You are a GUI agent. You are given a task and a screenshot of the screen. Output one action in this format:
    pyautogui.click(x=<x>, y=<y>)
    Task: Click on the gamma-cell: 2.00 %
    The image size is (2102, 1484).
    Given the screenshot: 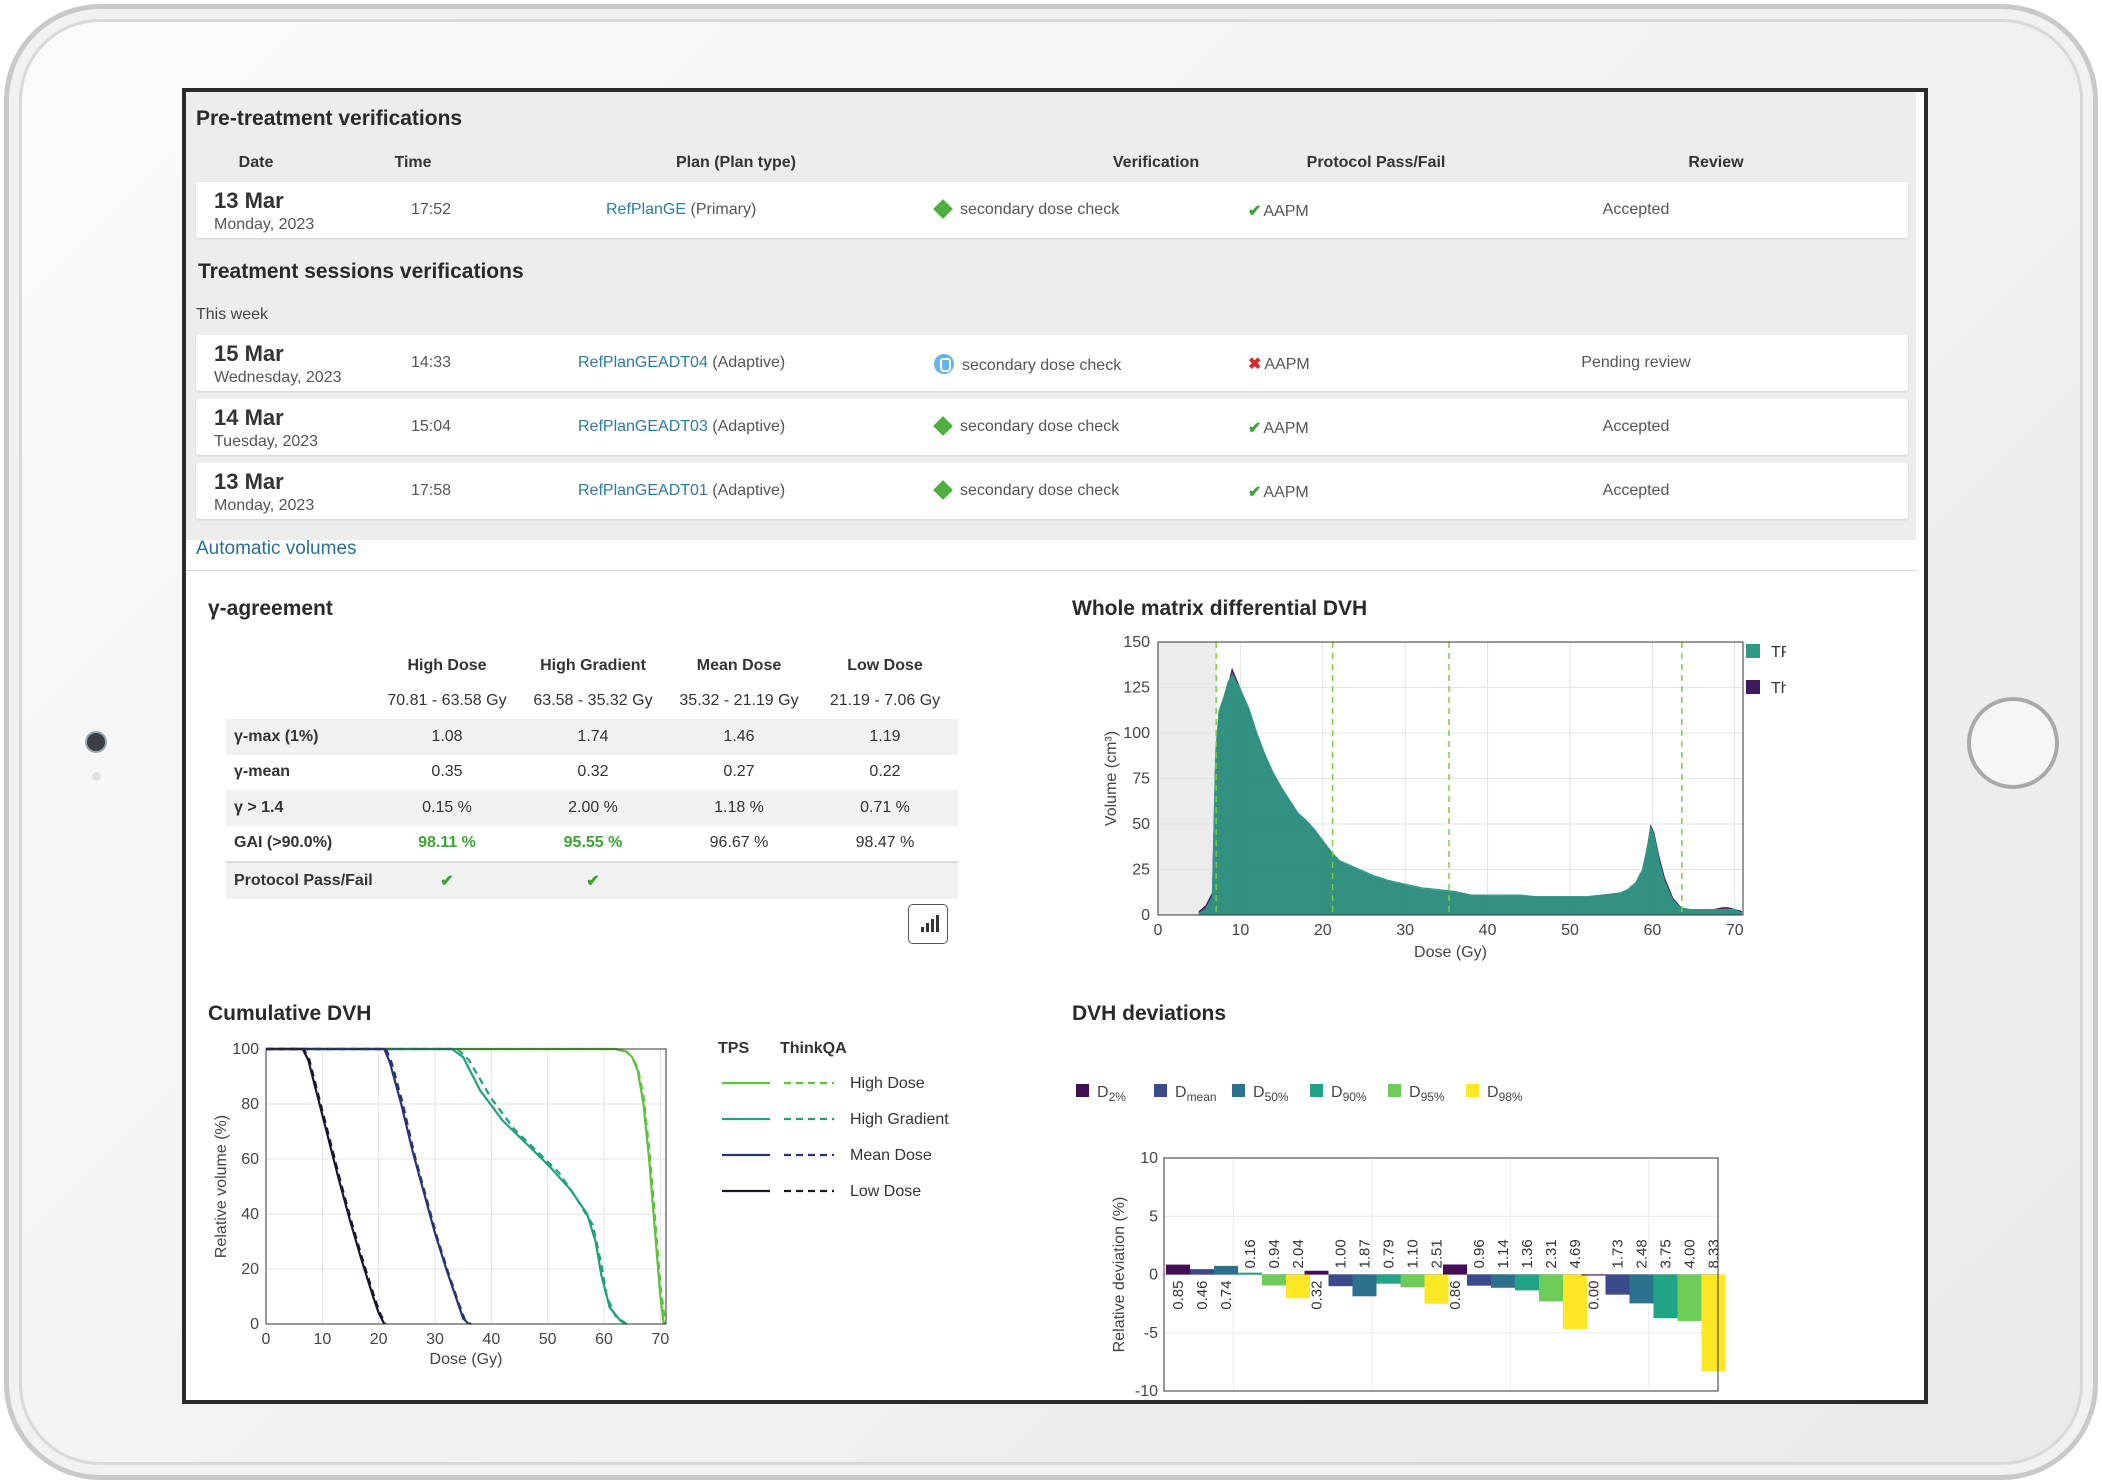 What is the action you would take?
    pyautogui.click(x=593, y=808)
    